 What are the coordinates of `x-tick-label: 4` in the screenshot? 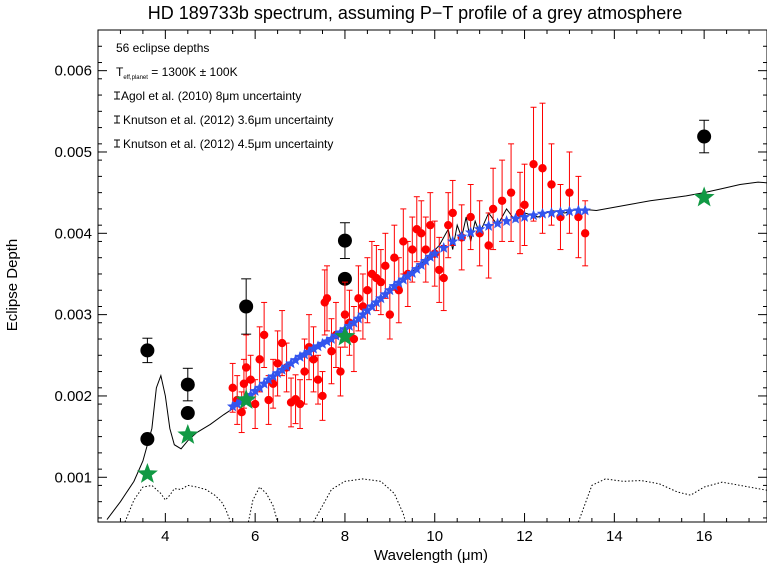 It's located at (165, 536).